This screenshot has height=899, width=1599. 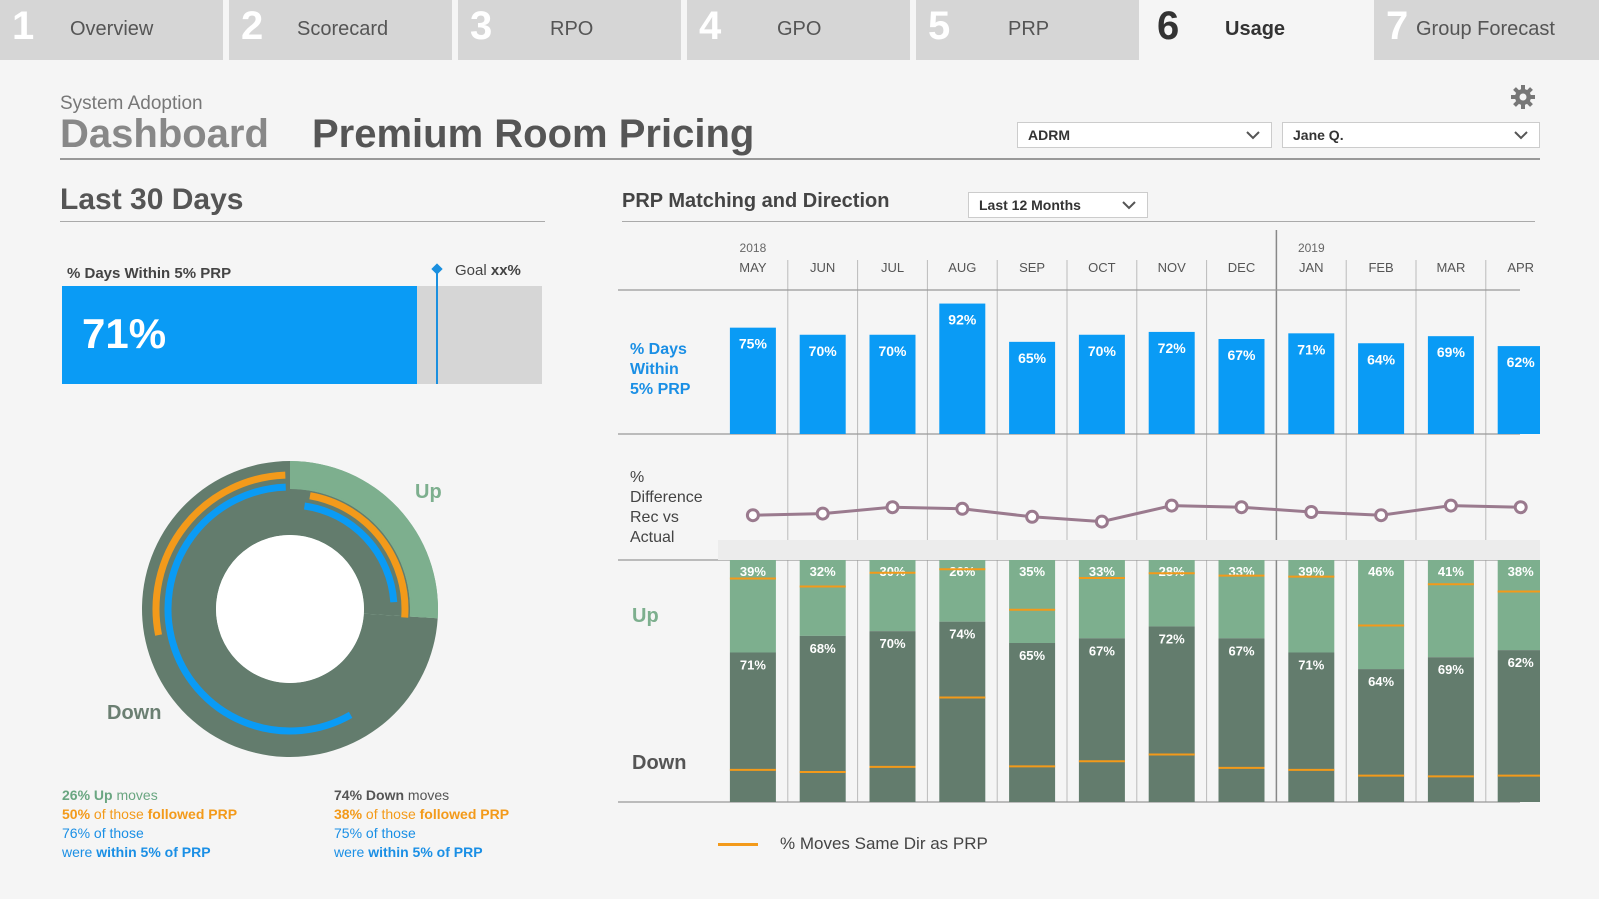 I want to click on tab-label: PRP, so click(x=1029, y=29).